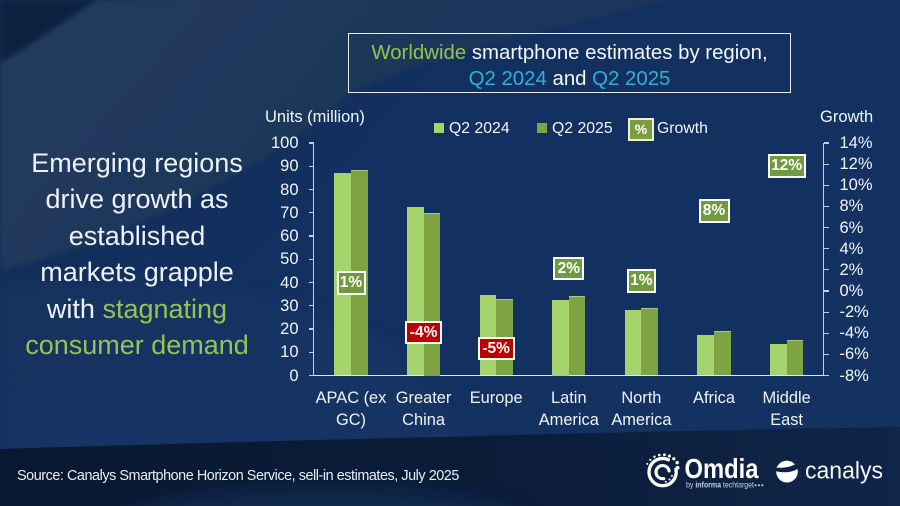  Describe the element at coordinates (720, 485) in the screenshot. I see `svg-text: by informa techtarget` at that location.